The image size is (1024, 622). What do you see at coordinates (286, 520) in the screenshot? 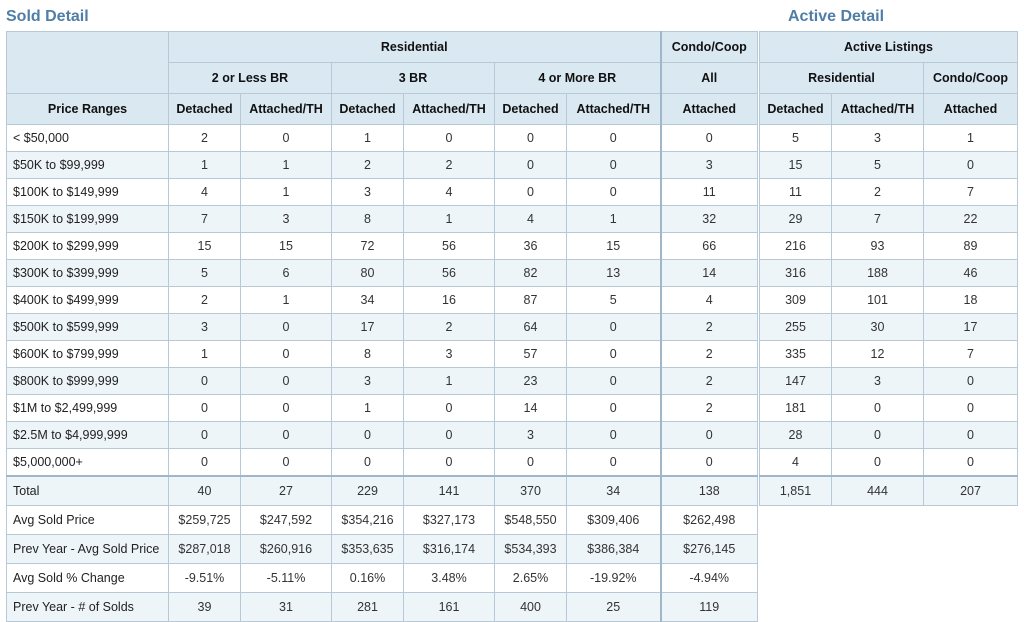
I see `table-cell: $247,592` at bounding box center [286, 520].